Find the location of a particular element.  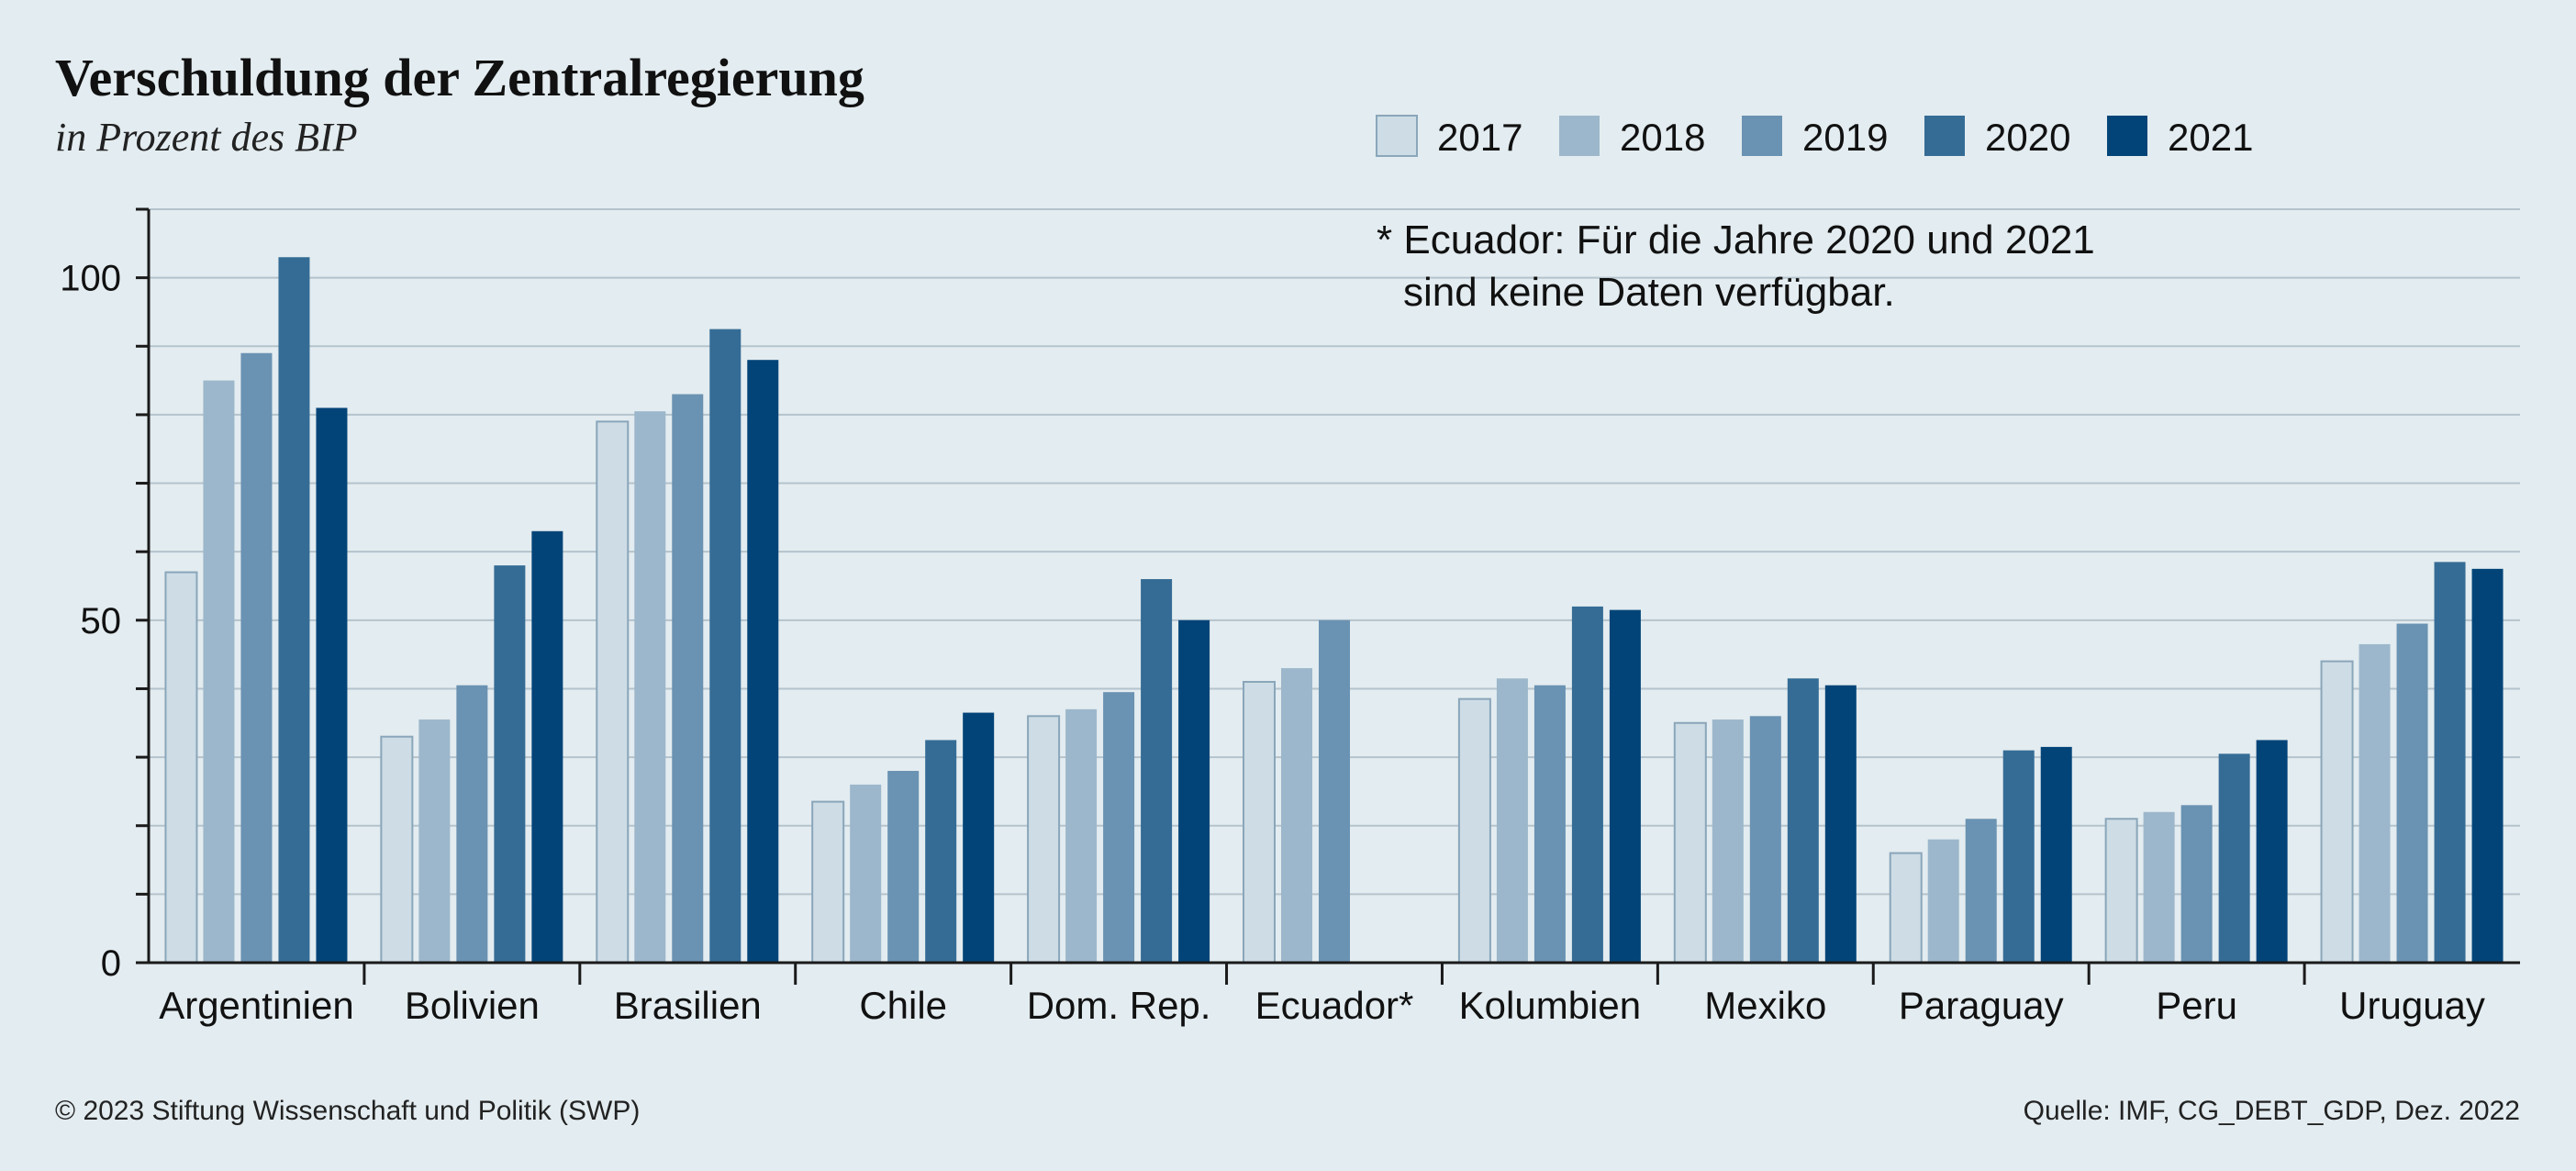

legend: 2017 2018 2019 2020 2021 is located at coordinates (1814, 137).